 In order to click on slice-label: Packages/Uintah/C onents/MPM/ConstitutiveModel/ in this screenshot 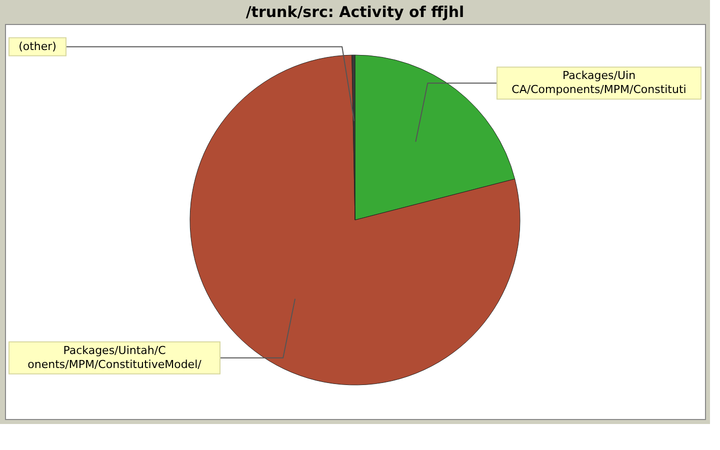, I will do `click(115, 357)`.